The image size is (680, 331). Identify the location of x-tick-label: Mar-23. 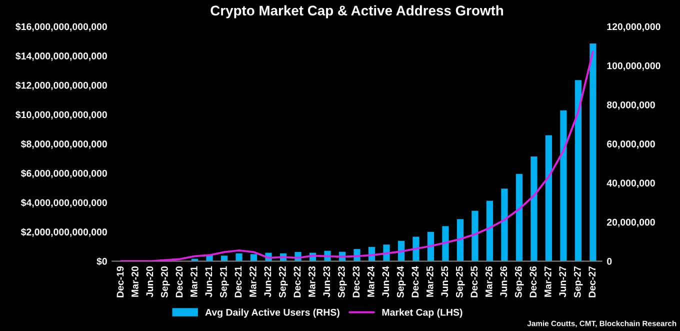
(312, 281).